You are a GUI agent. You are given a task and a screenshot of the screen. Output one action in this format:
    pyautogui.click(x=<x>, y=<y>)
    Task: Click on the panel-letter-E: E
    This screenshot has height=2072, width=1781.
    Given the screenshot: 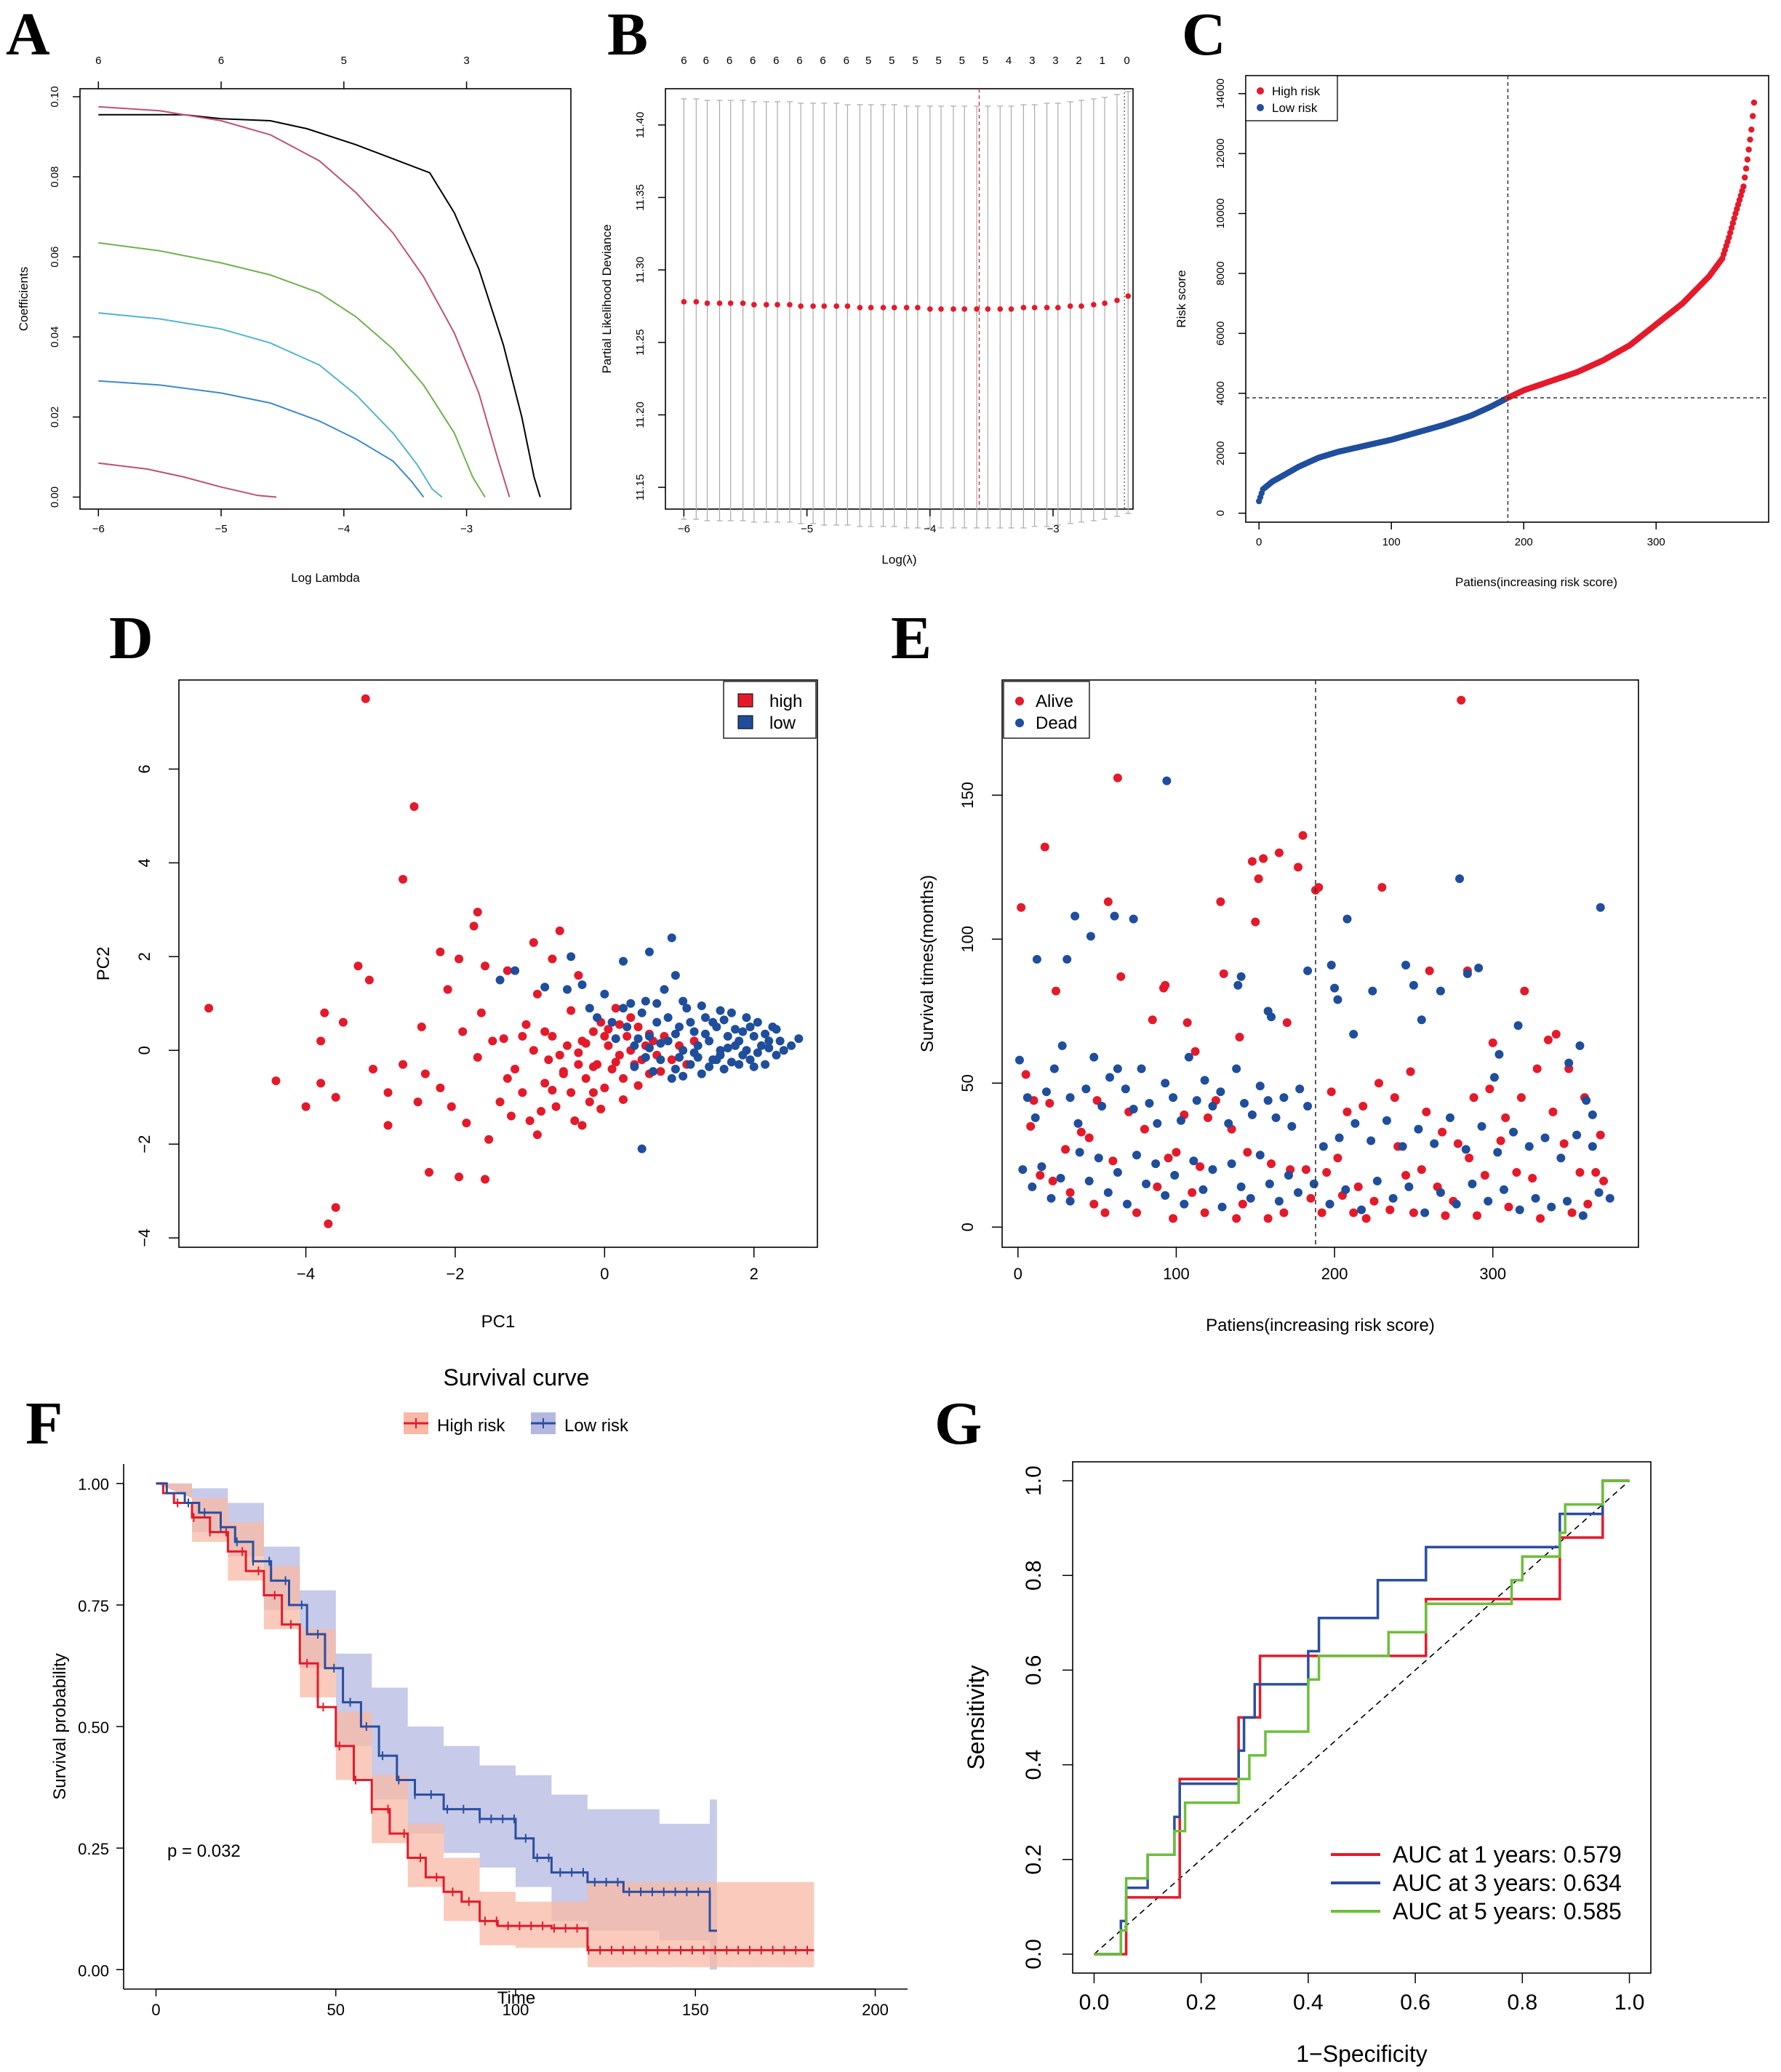 What is the action you would take?
    pyautogui.click(x=911, y=638)
    